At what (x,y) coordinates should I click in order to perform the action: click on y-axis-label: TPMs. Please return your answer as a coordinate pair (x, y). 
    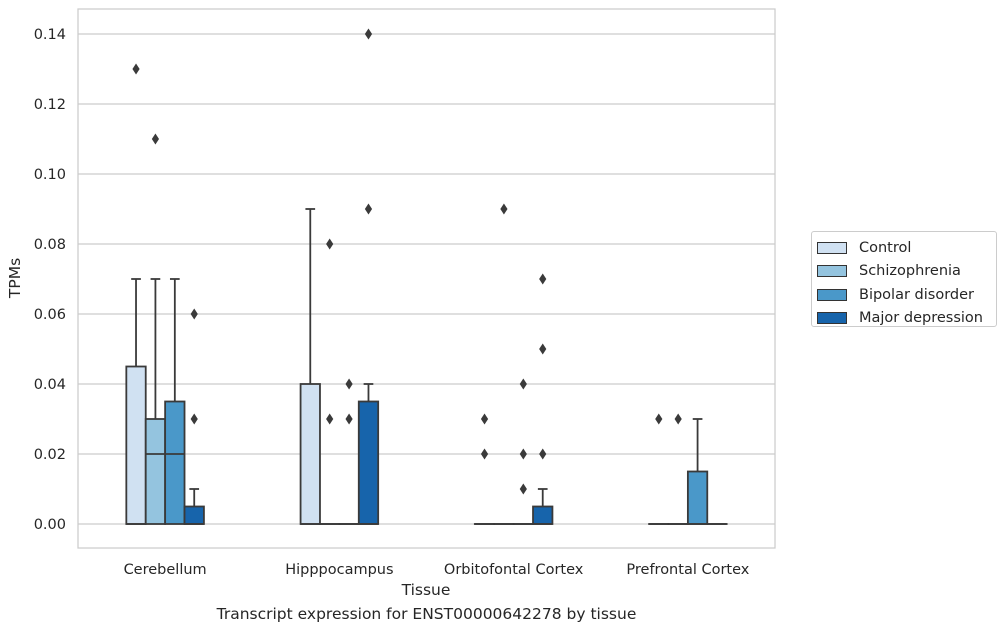
    Looking at the image, I should click on (15, 278).